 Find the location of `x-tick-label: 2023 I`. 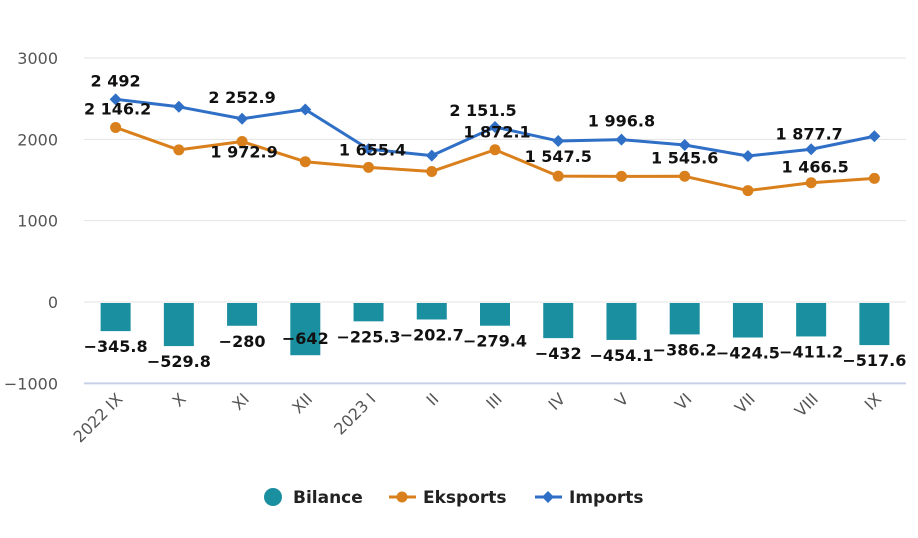

x-tick-label: 2023 I is located at coordinates (354, 413).